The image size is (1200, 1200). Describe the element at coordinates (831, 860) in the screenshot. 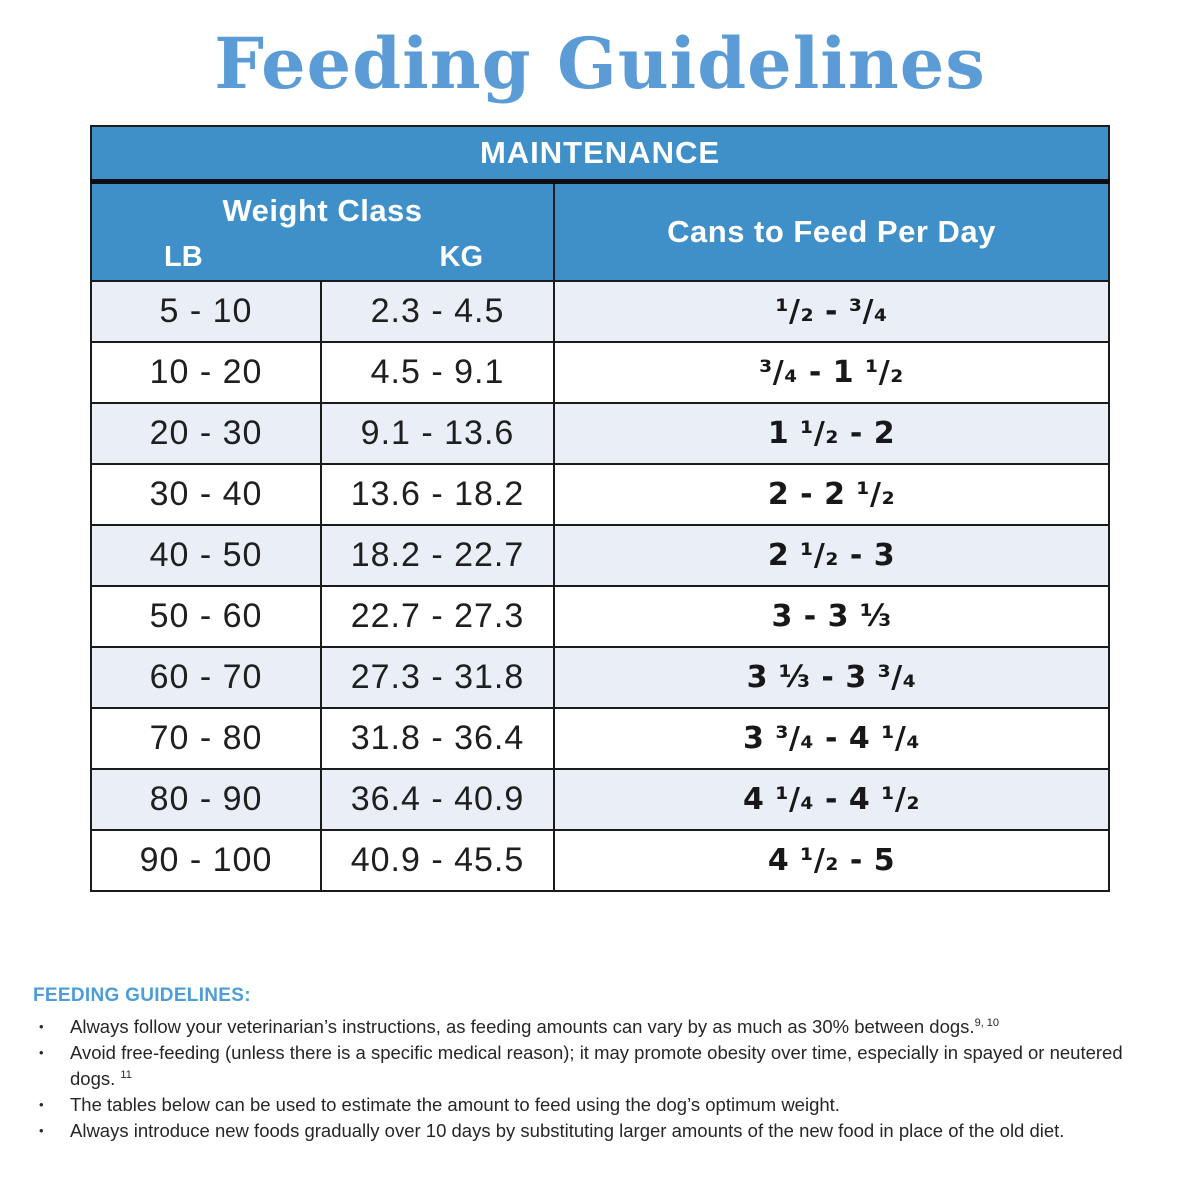

I see `cans-value: 4 ¹/₂ - 5` at that location.